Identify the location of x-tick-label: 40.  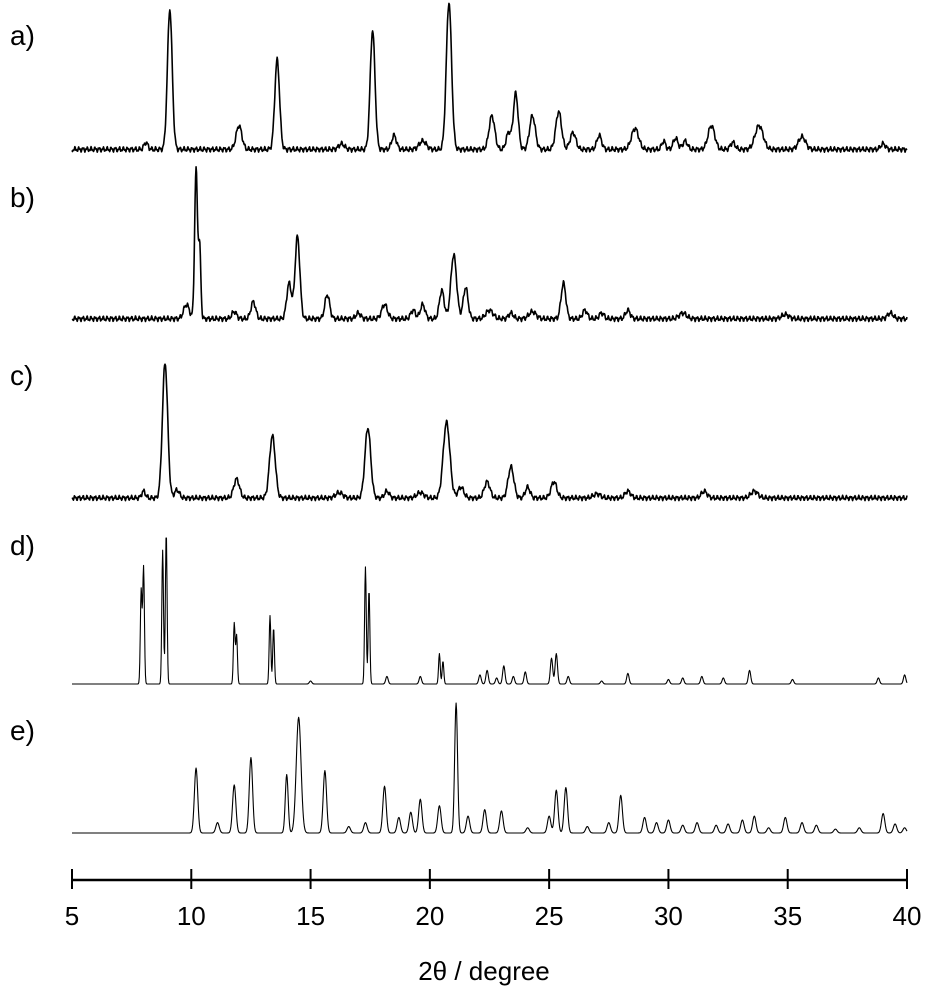
(907, 916).